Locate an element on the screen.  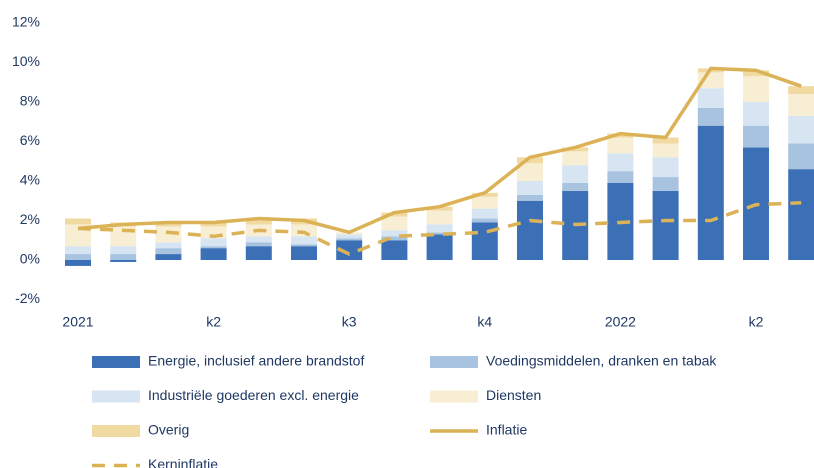
legend-label: Diensten is located at coordinates (513, 395).